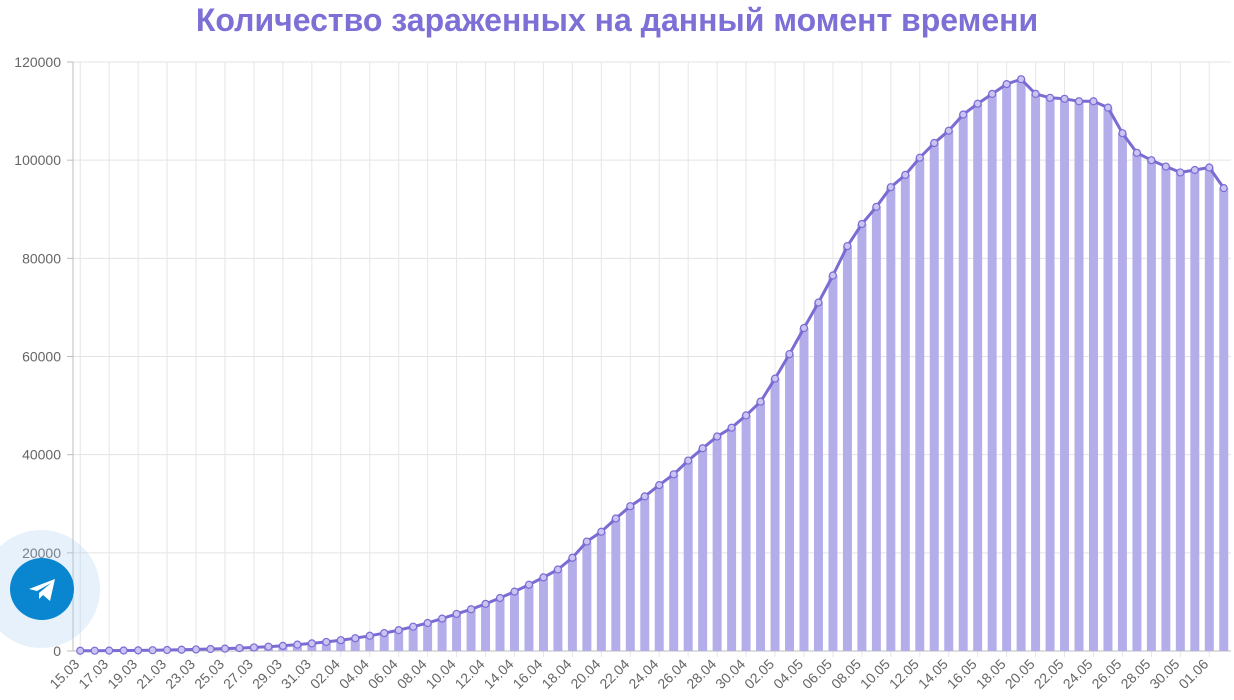 The height and width of the screenshot is (700, 1234). What do you see at coordinates (296, 674) in the screenshot?
I see `x-tick-label: 31.03` at bounding box center [296, 674].